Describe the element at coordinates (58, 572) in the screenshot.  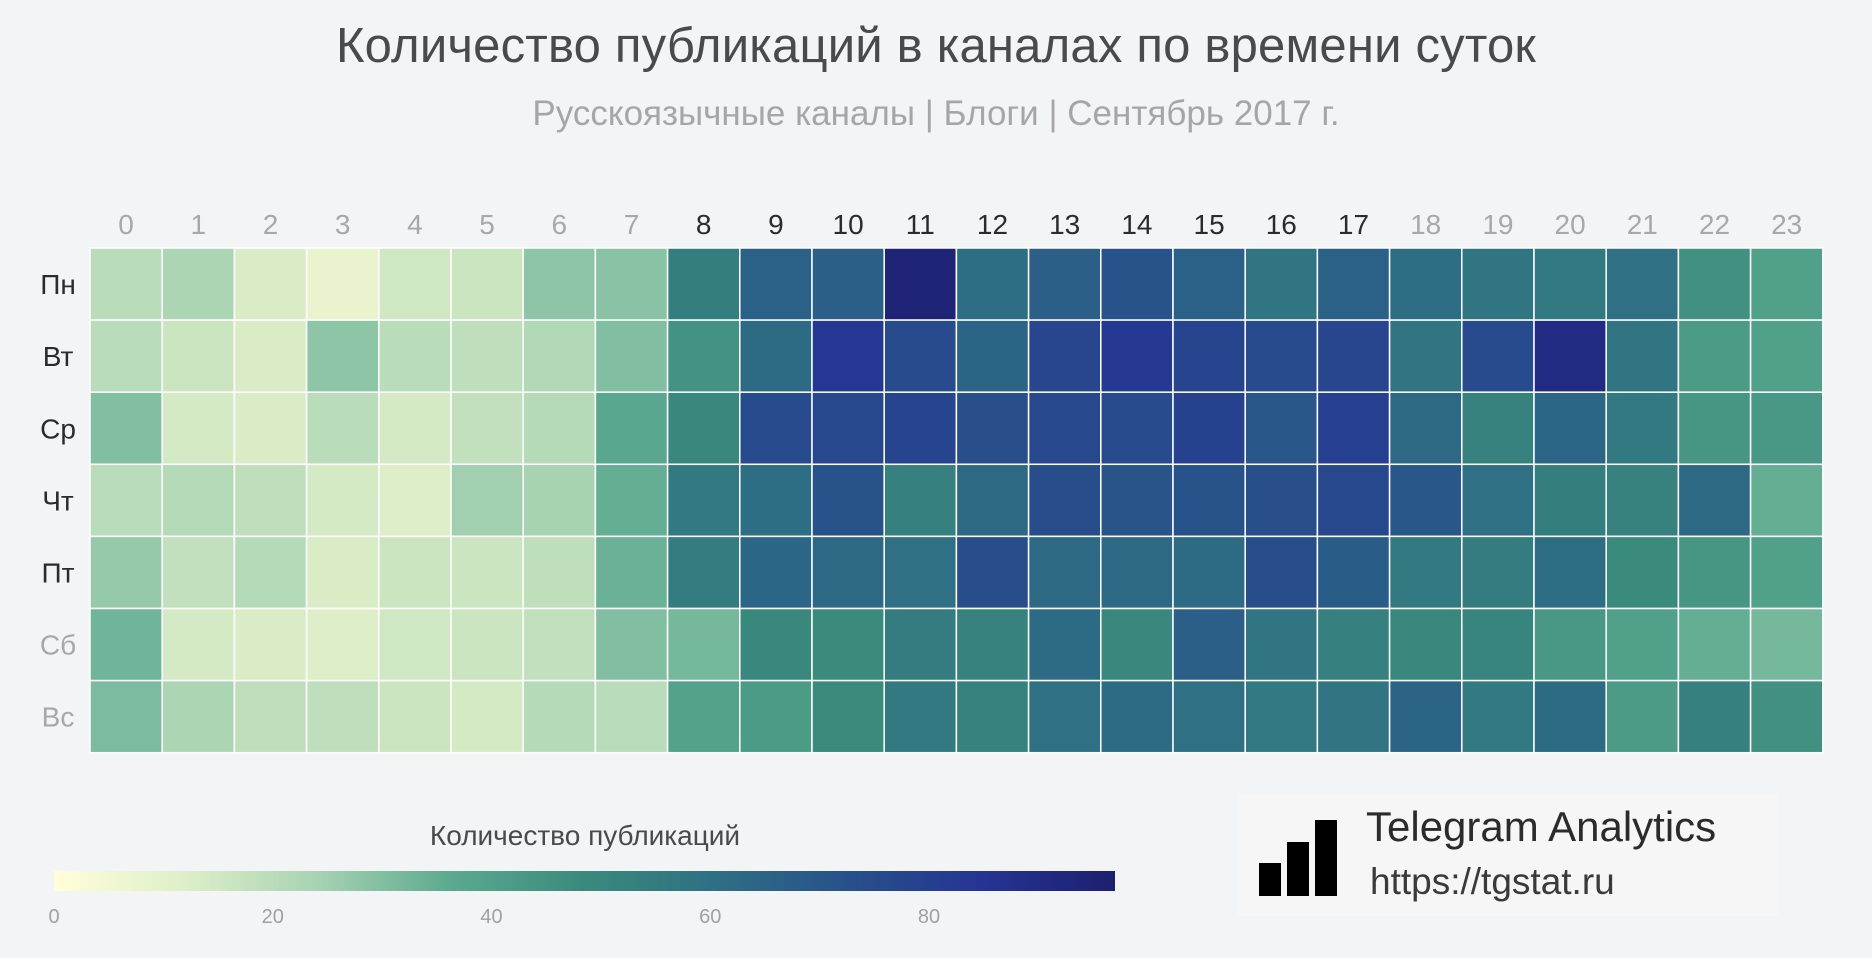
I see `y-tick-label: Пт` at that location.